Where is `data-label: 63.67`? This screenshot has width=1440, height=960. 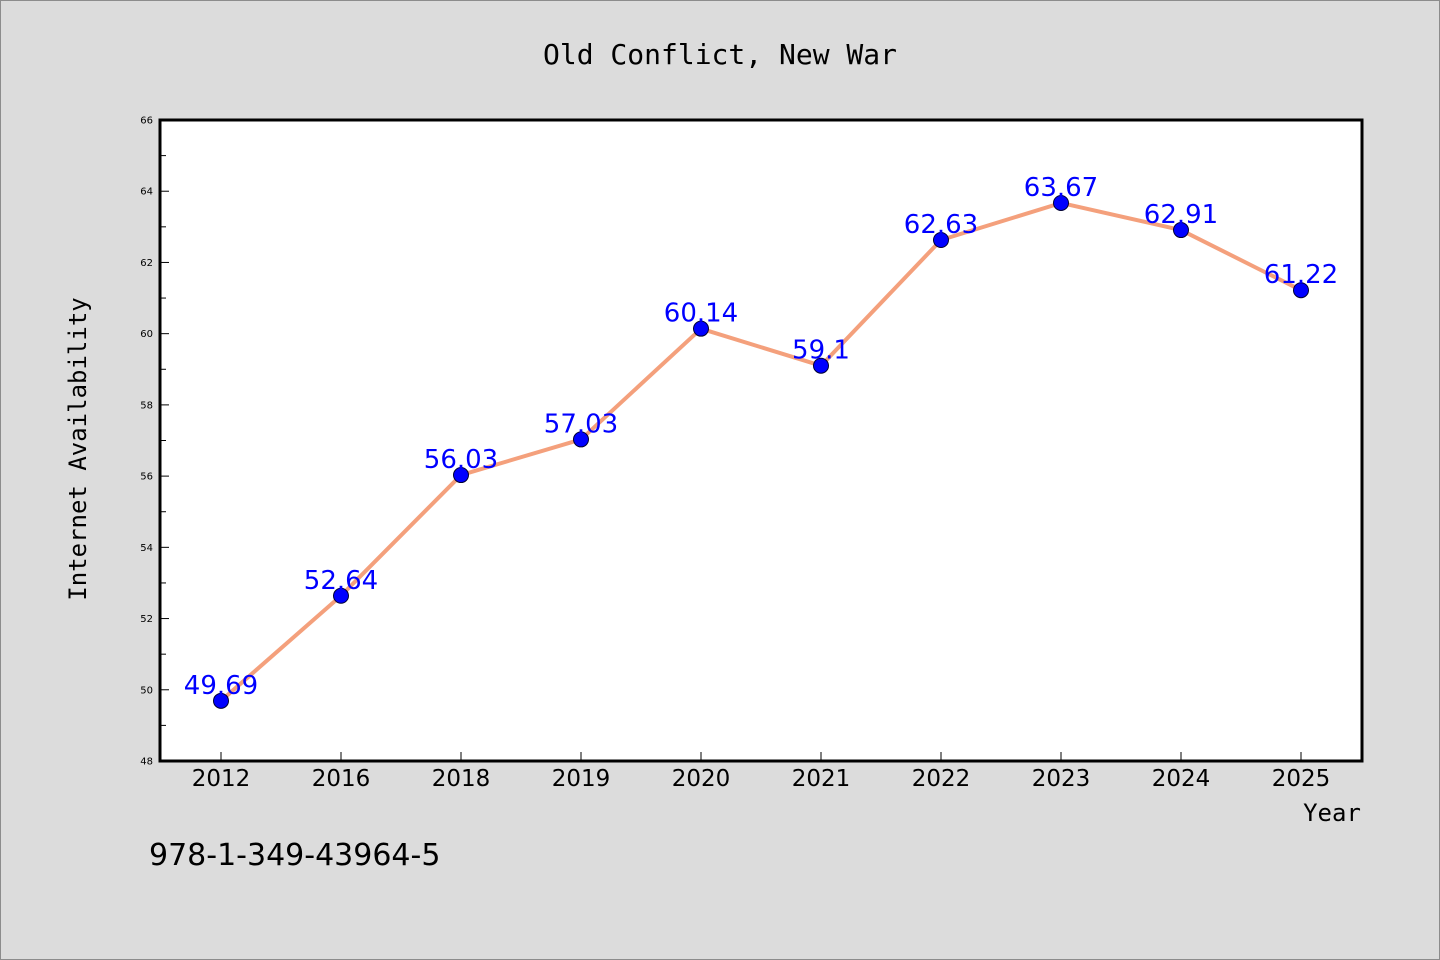
data-label: 63.67 is located at coordinates (1061, 188).